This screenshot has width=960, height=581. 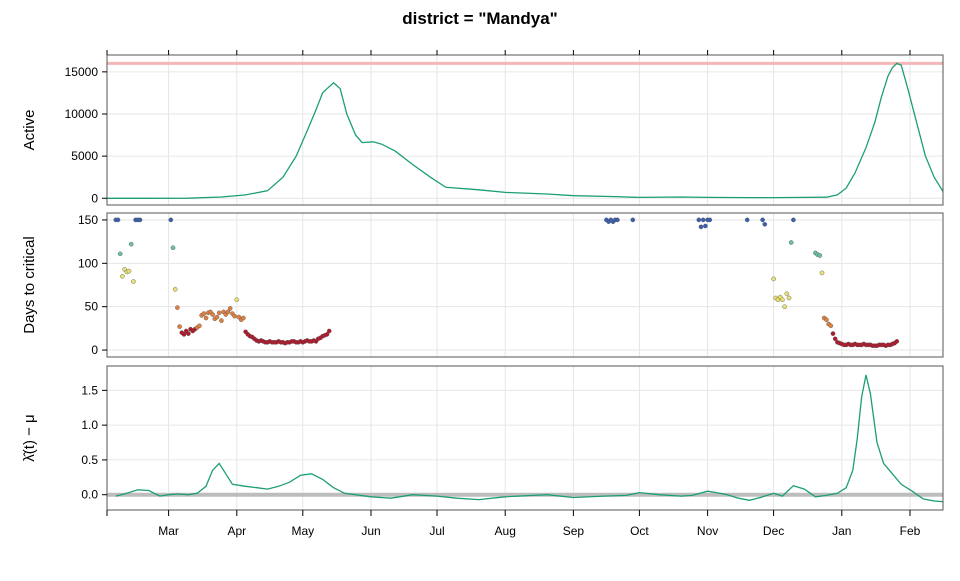 What do you see at coordinates (89, 495) in the screenshot?
I see `y-tick-label: 0.0` at bounding box center [89, 495].